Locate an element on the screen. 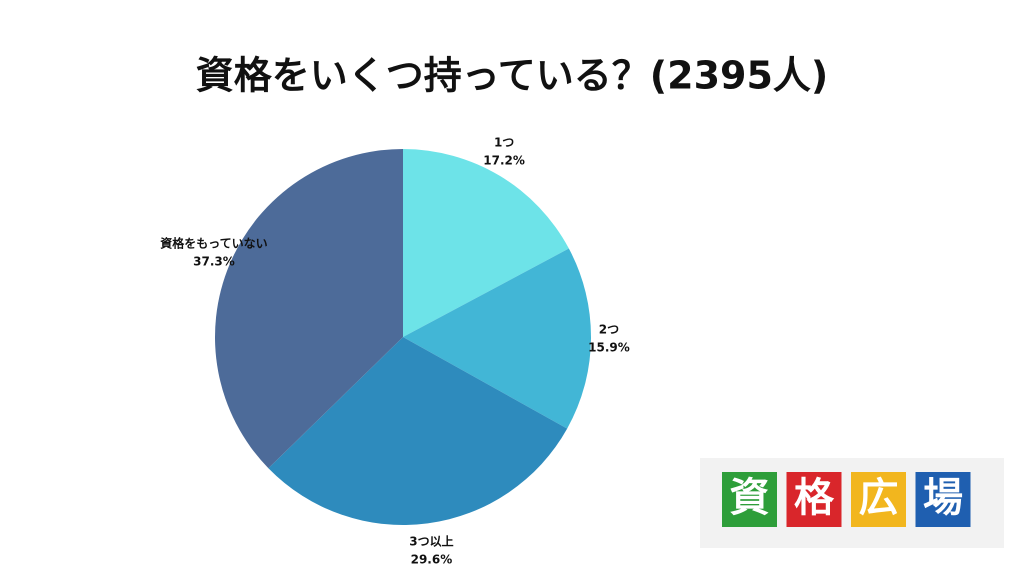 The image size is (1024, 576). slice-value-label: 37.3% is located at coordinates (214, 262).